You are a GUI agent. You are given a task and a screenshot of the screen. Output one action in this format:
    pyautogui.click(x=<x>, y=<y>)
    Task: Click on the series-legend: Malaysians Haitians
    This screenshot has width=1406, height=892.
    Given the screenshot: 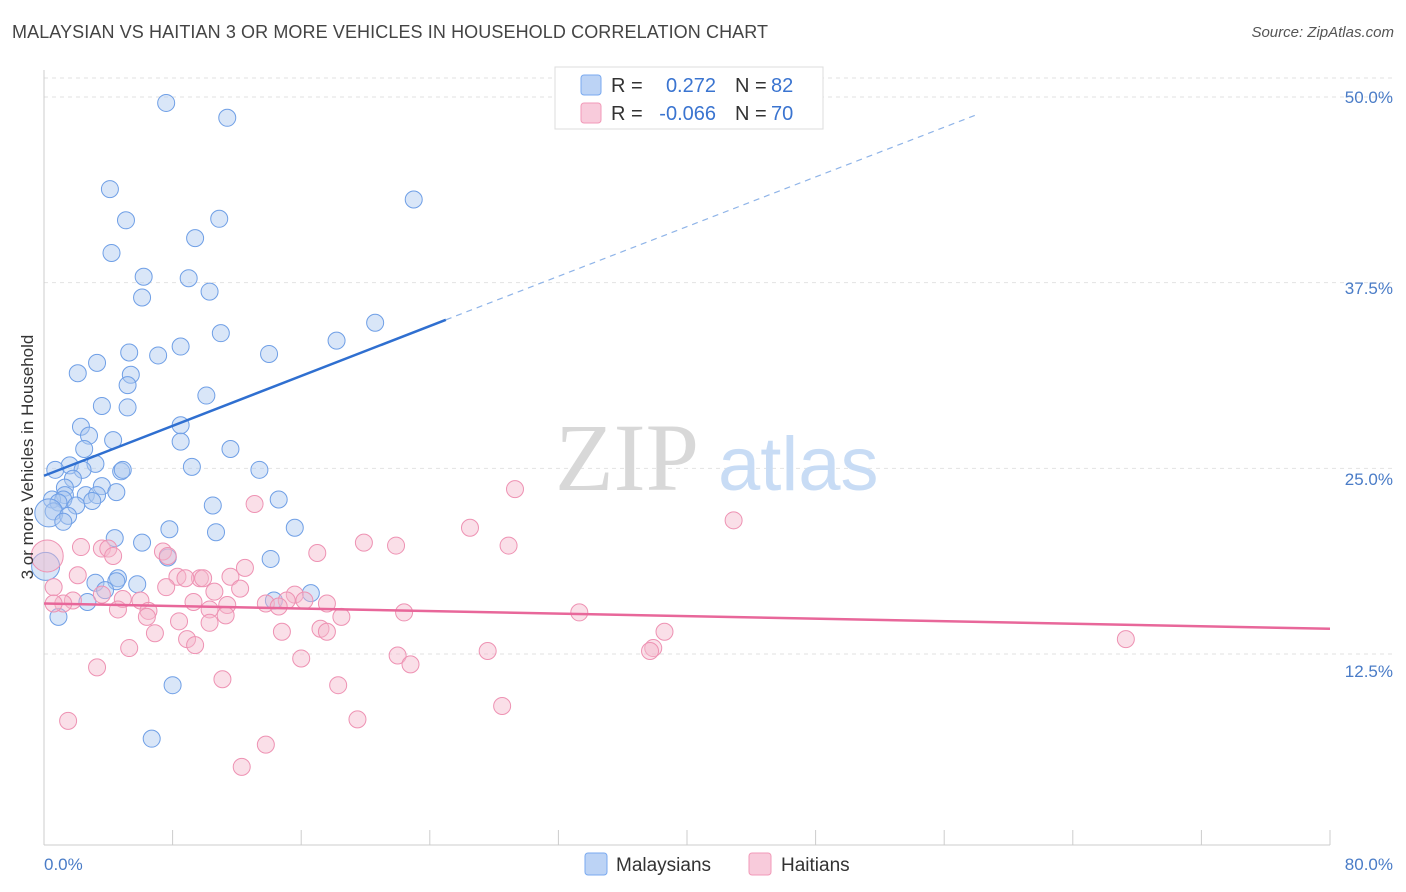 What is the action you would take?
    pyautogui.click(x=717, y=864)
    